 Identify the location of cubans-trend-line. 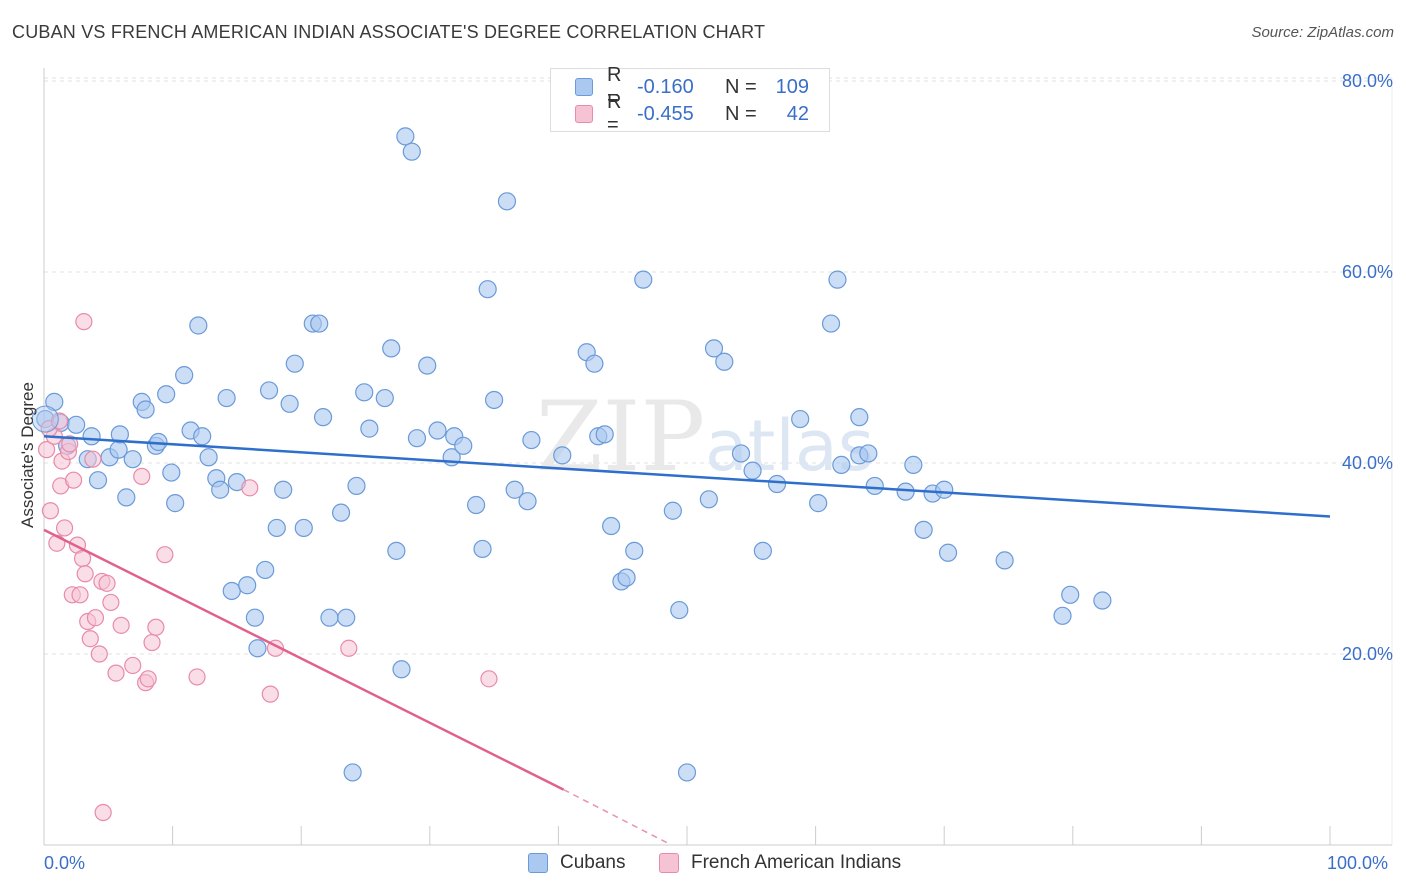
(687, 476).